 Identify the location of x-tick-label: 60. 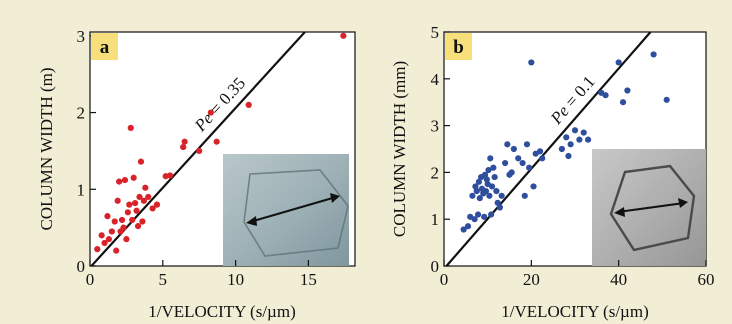
(706, 279).